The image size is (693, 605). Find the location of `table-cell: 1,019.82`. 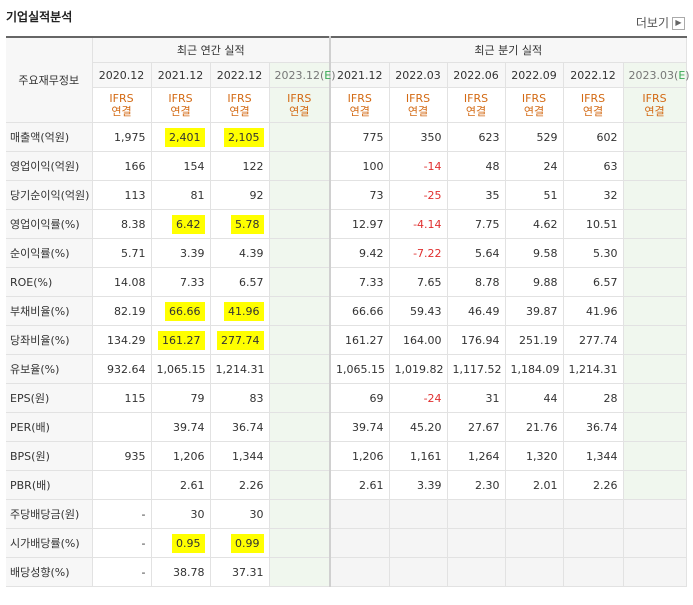

table-cell: 1,019.82 is located at coordinates (418, 369).